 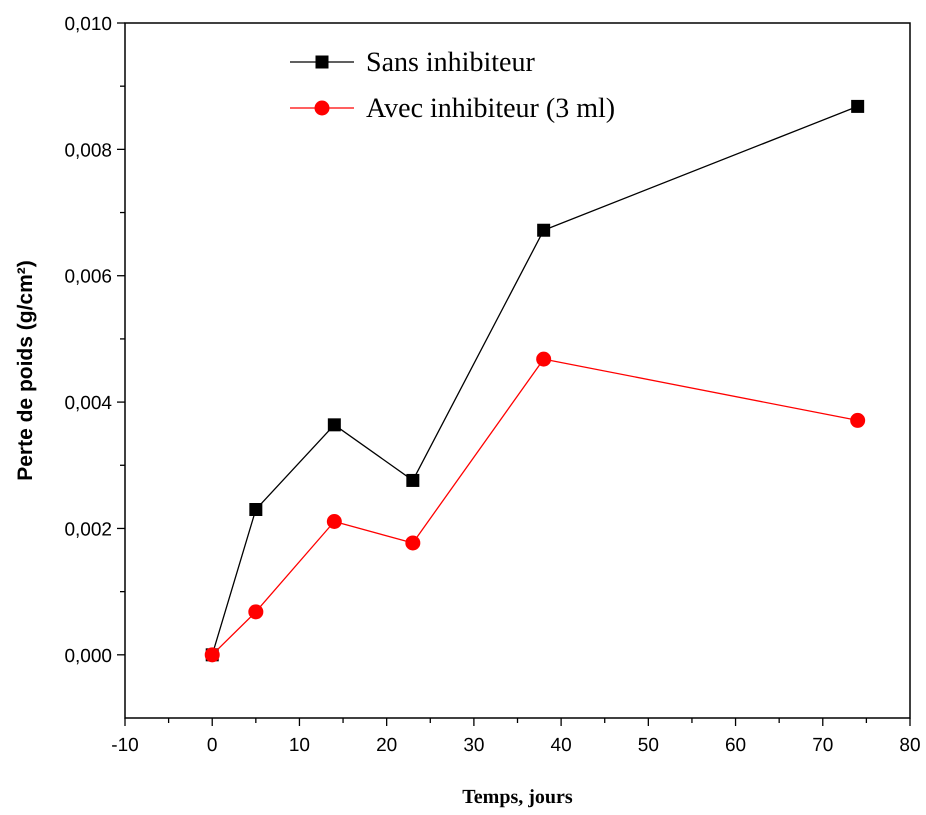 I want to click on y-axis-title: Perte de poids (g/cm²), so click(x=25, y=370).